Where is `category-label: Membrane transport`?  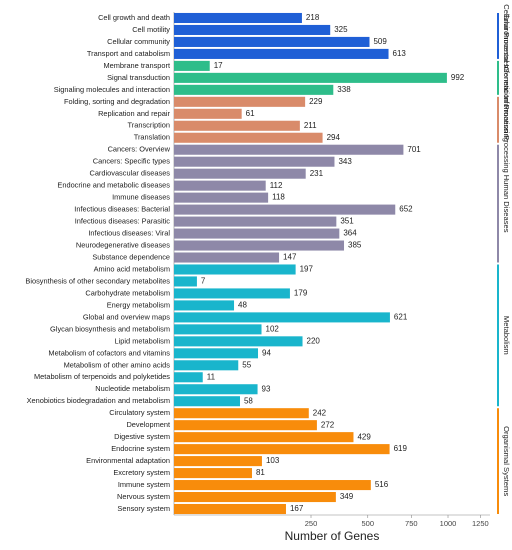 category-label: Membrane transport is located at coordinates (136, 65).